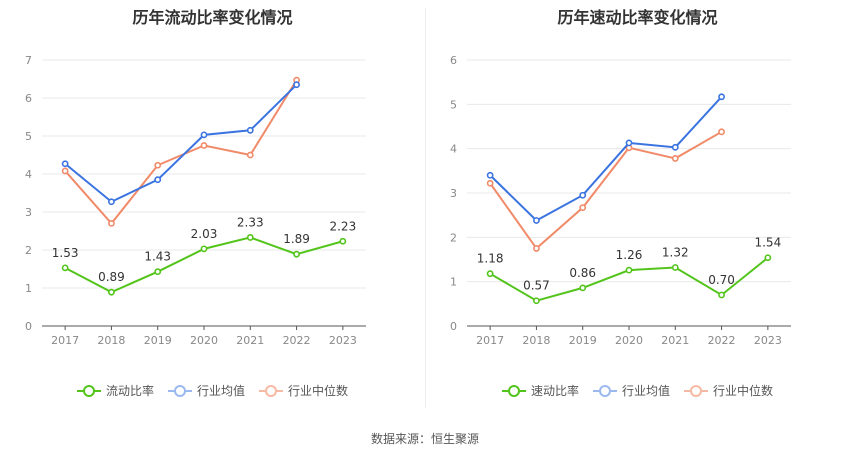 This screenshot has height=459, width=850. Describe the element at coordinates (490, 259) in the screenshot. I see `data-label: 1.18` at that location.